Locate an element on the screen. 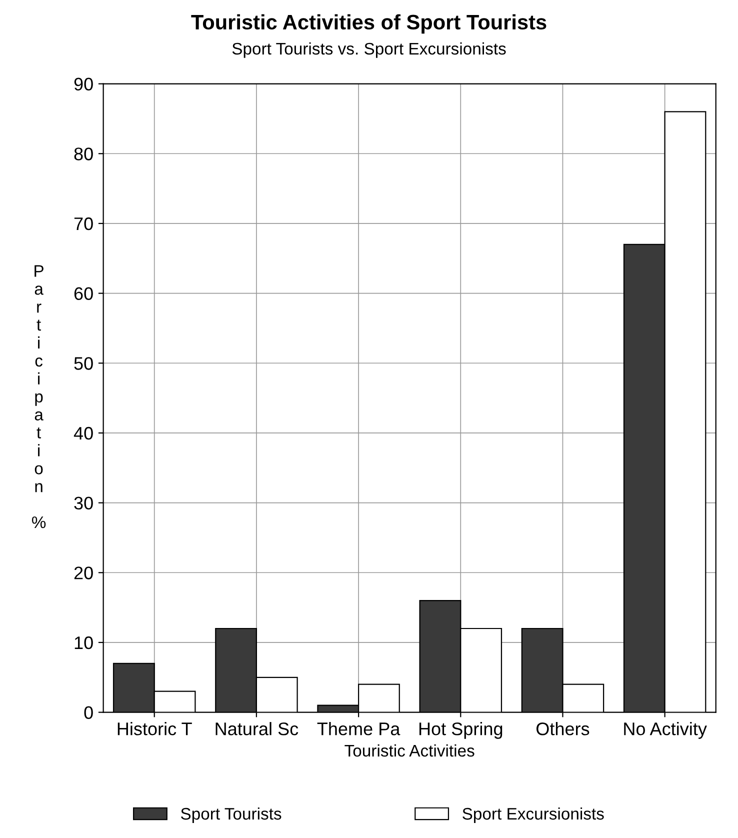 This screenshot has height=838, width=738. y-tick-label: 10 is located at coordinates (83, 643).